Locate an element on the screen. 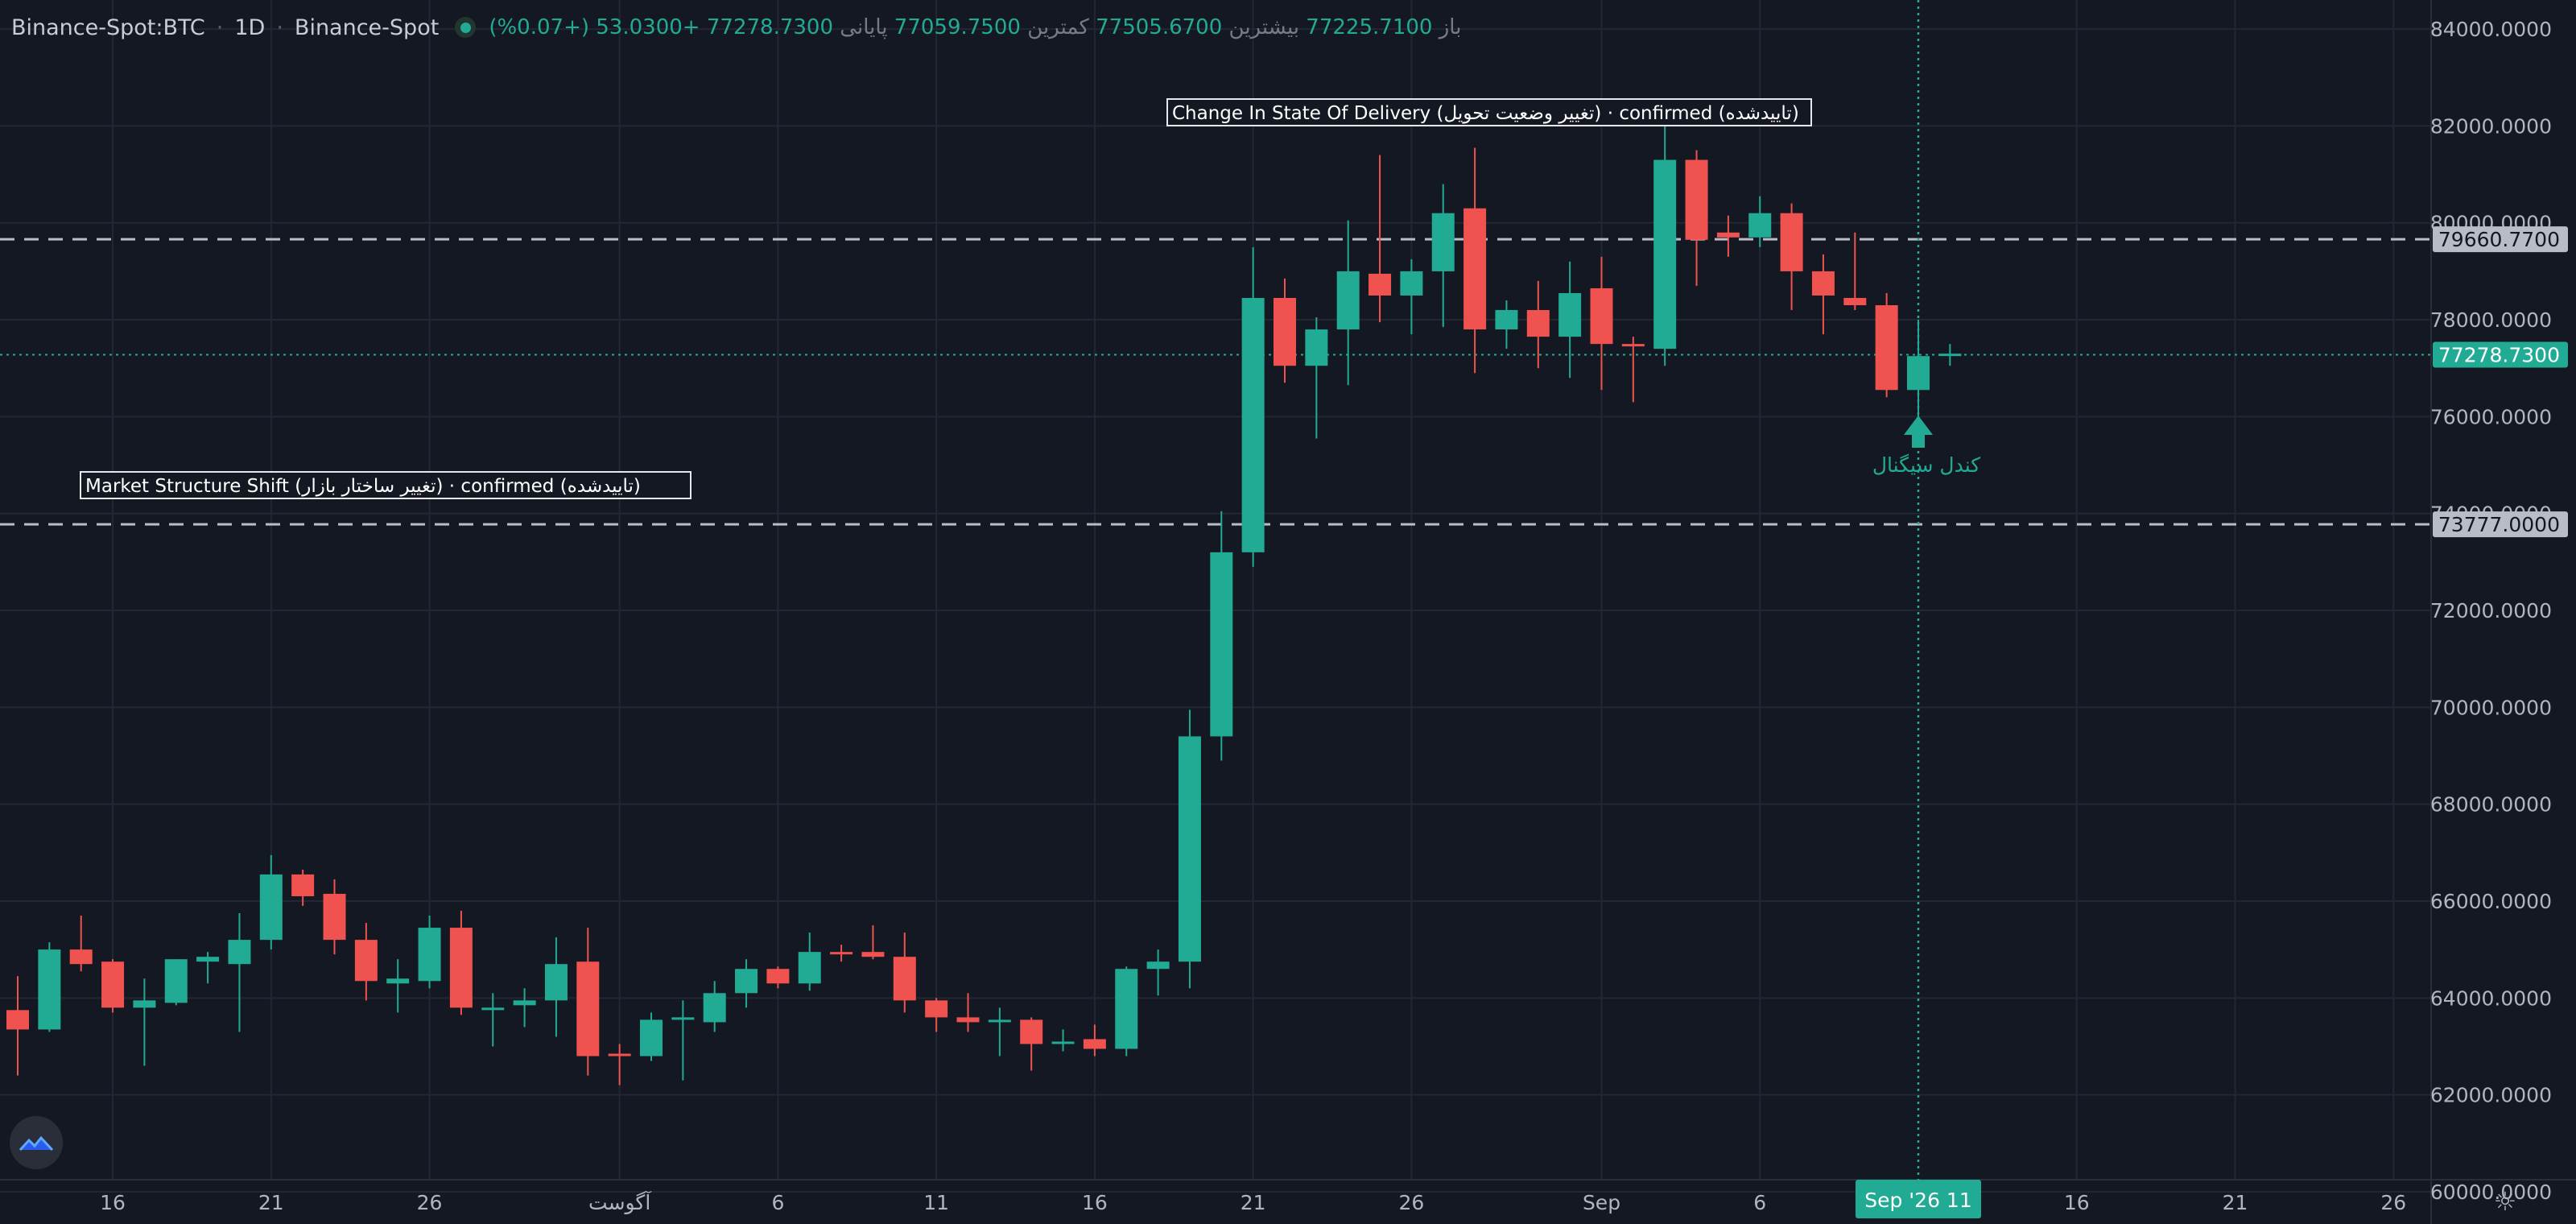 The width and height of the screenshot is (2576, 1224). price-tick-label: 70000.0000 is located at coordinates (2491, 707).